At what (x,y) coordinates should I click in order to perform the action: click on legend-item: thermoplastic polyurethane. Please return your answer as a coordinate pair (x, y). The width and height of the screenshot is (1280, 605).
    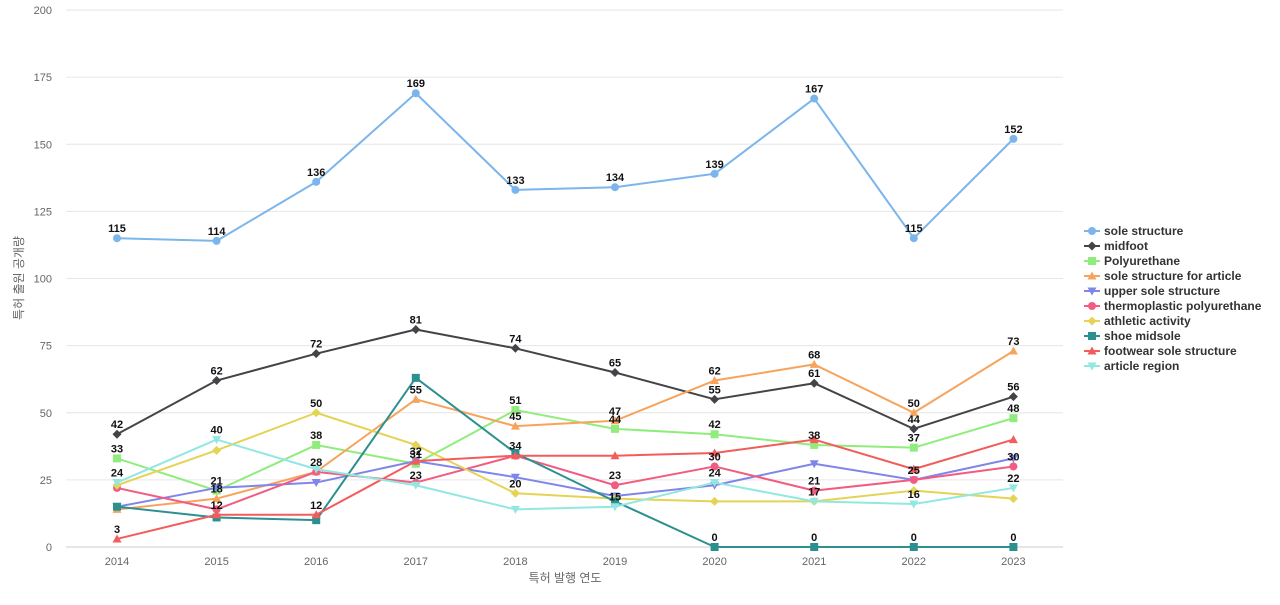
    Looking at the image, I should click on (1173, 306).